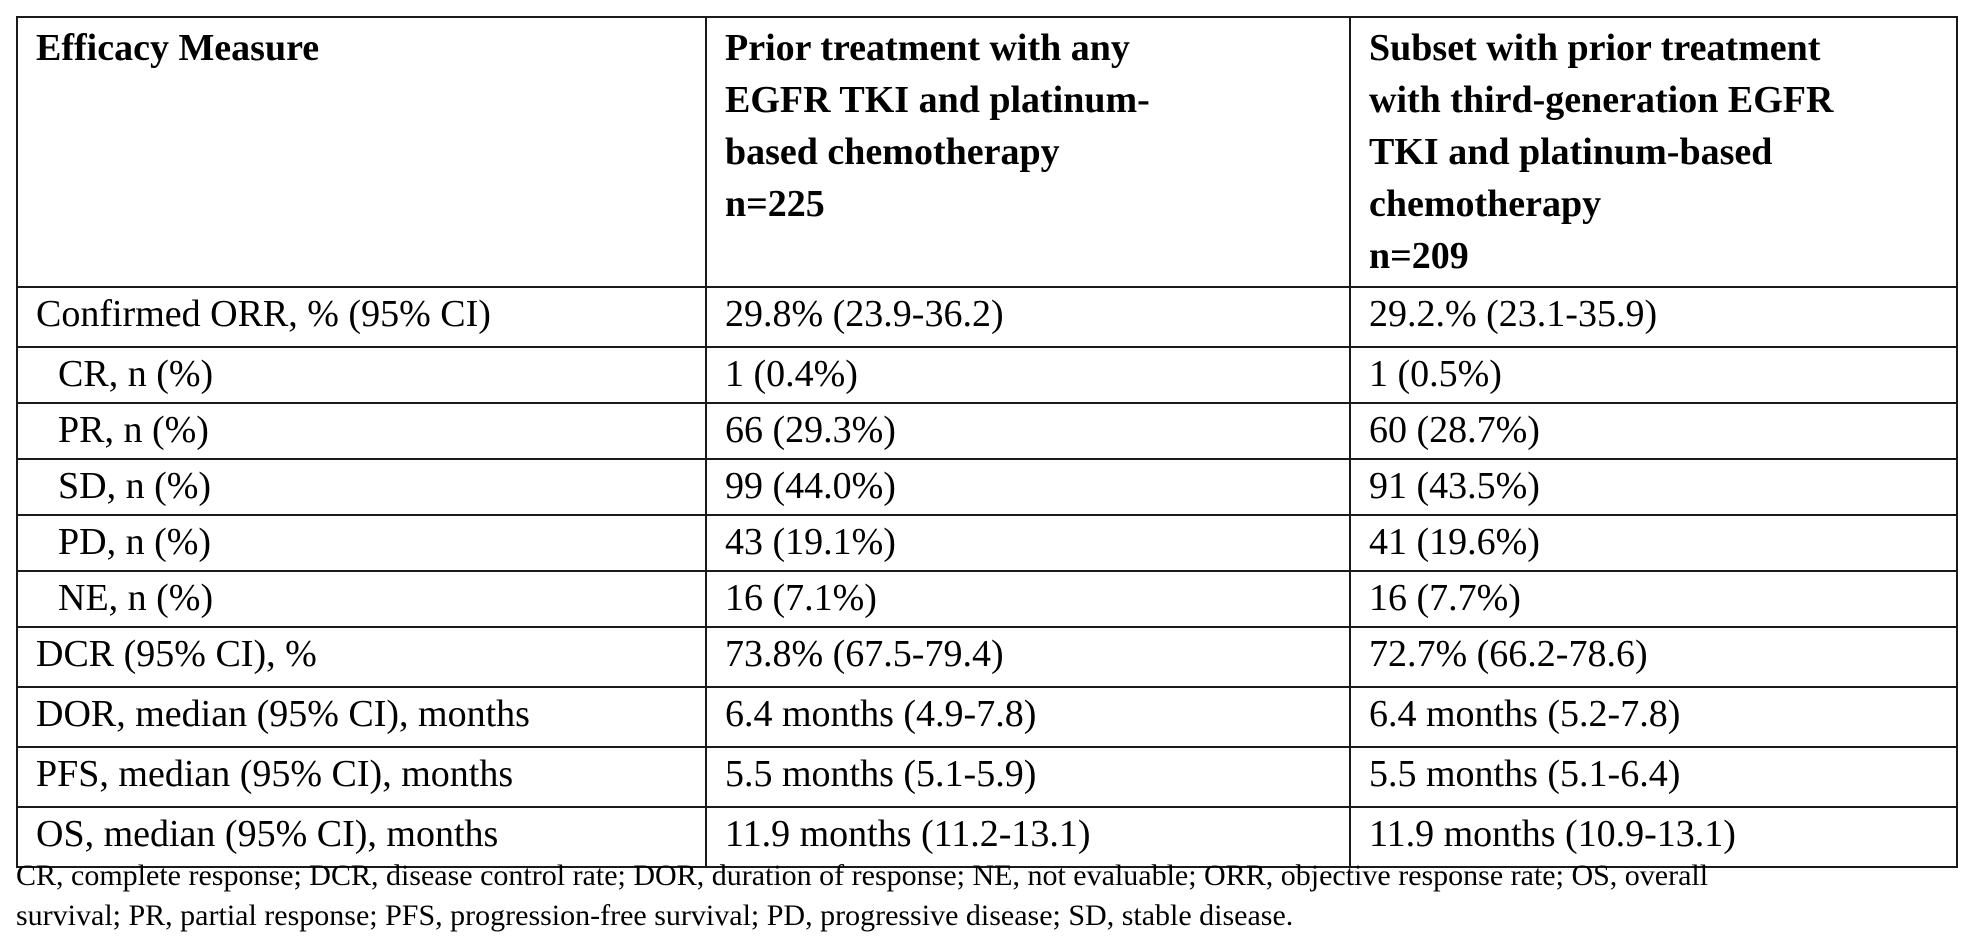  Describe the element at coordinates (361, 717) in the screenshot. I see `cell-measure: DOR, median (95% CI), months` at that location.